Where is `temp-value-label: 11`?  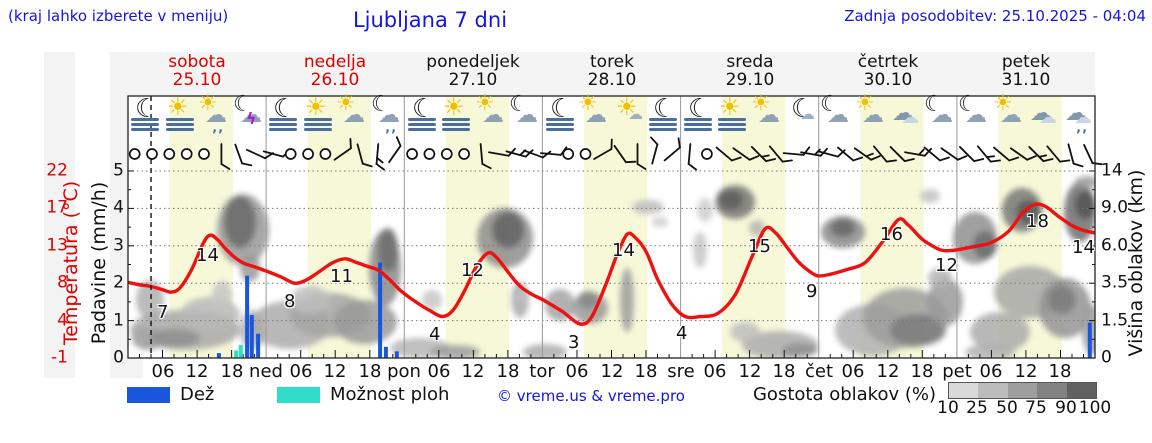 temp-value-label: 11 is located at coordinates (341, 276).